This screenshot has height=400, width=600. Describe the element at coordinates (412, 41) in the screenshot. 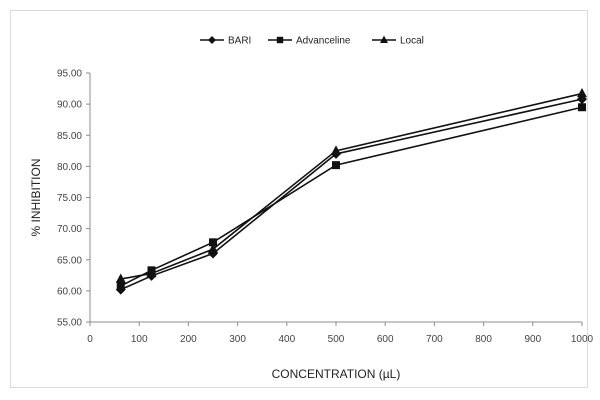

I see `legend-label: Local` at that location.